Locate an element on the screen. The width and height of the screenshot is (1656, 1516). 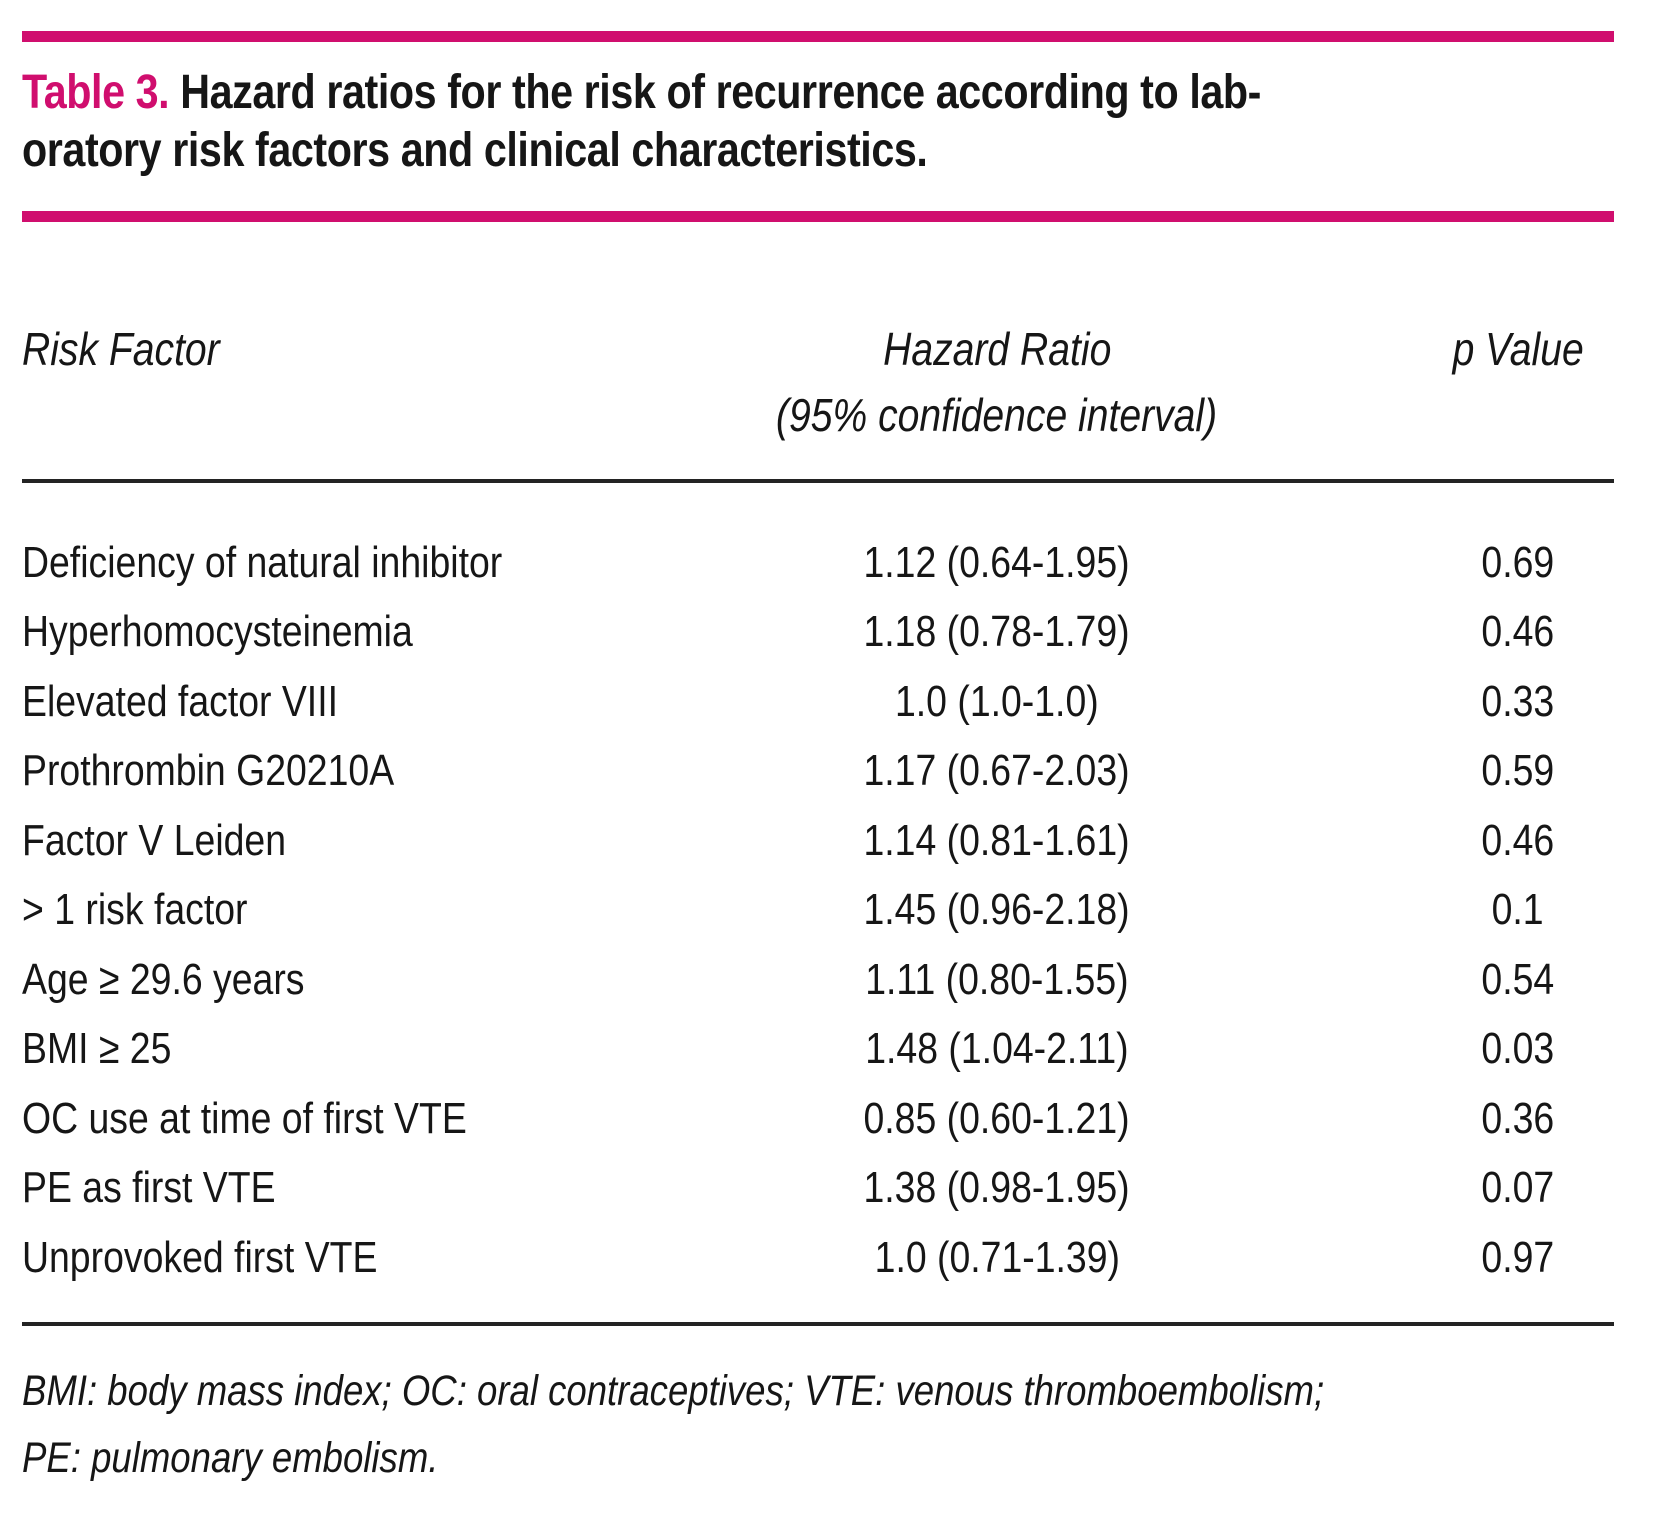
risk-factor-label: Prothrombin G20210A is located at coordinates (208, 771).